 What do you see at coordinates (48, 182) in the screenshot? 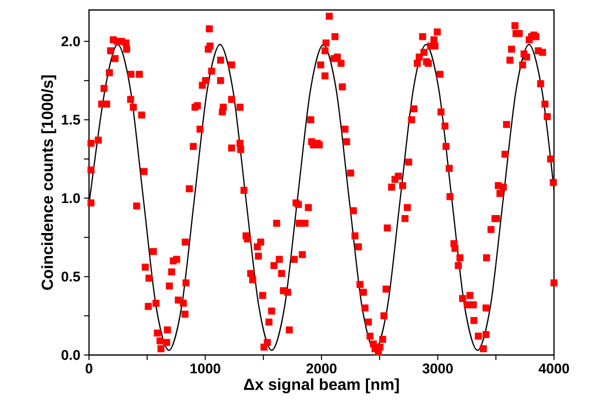
I see `y-axis-title: Coincidence counts [1000/s]` at bounding box center [48, 182].